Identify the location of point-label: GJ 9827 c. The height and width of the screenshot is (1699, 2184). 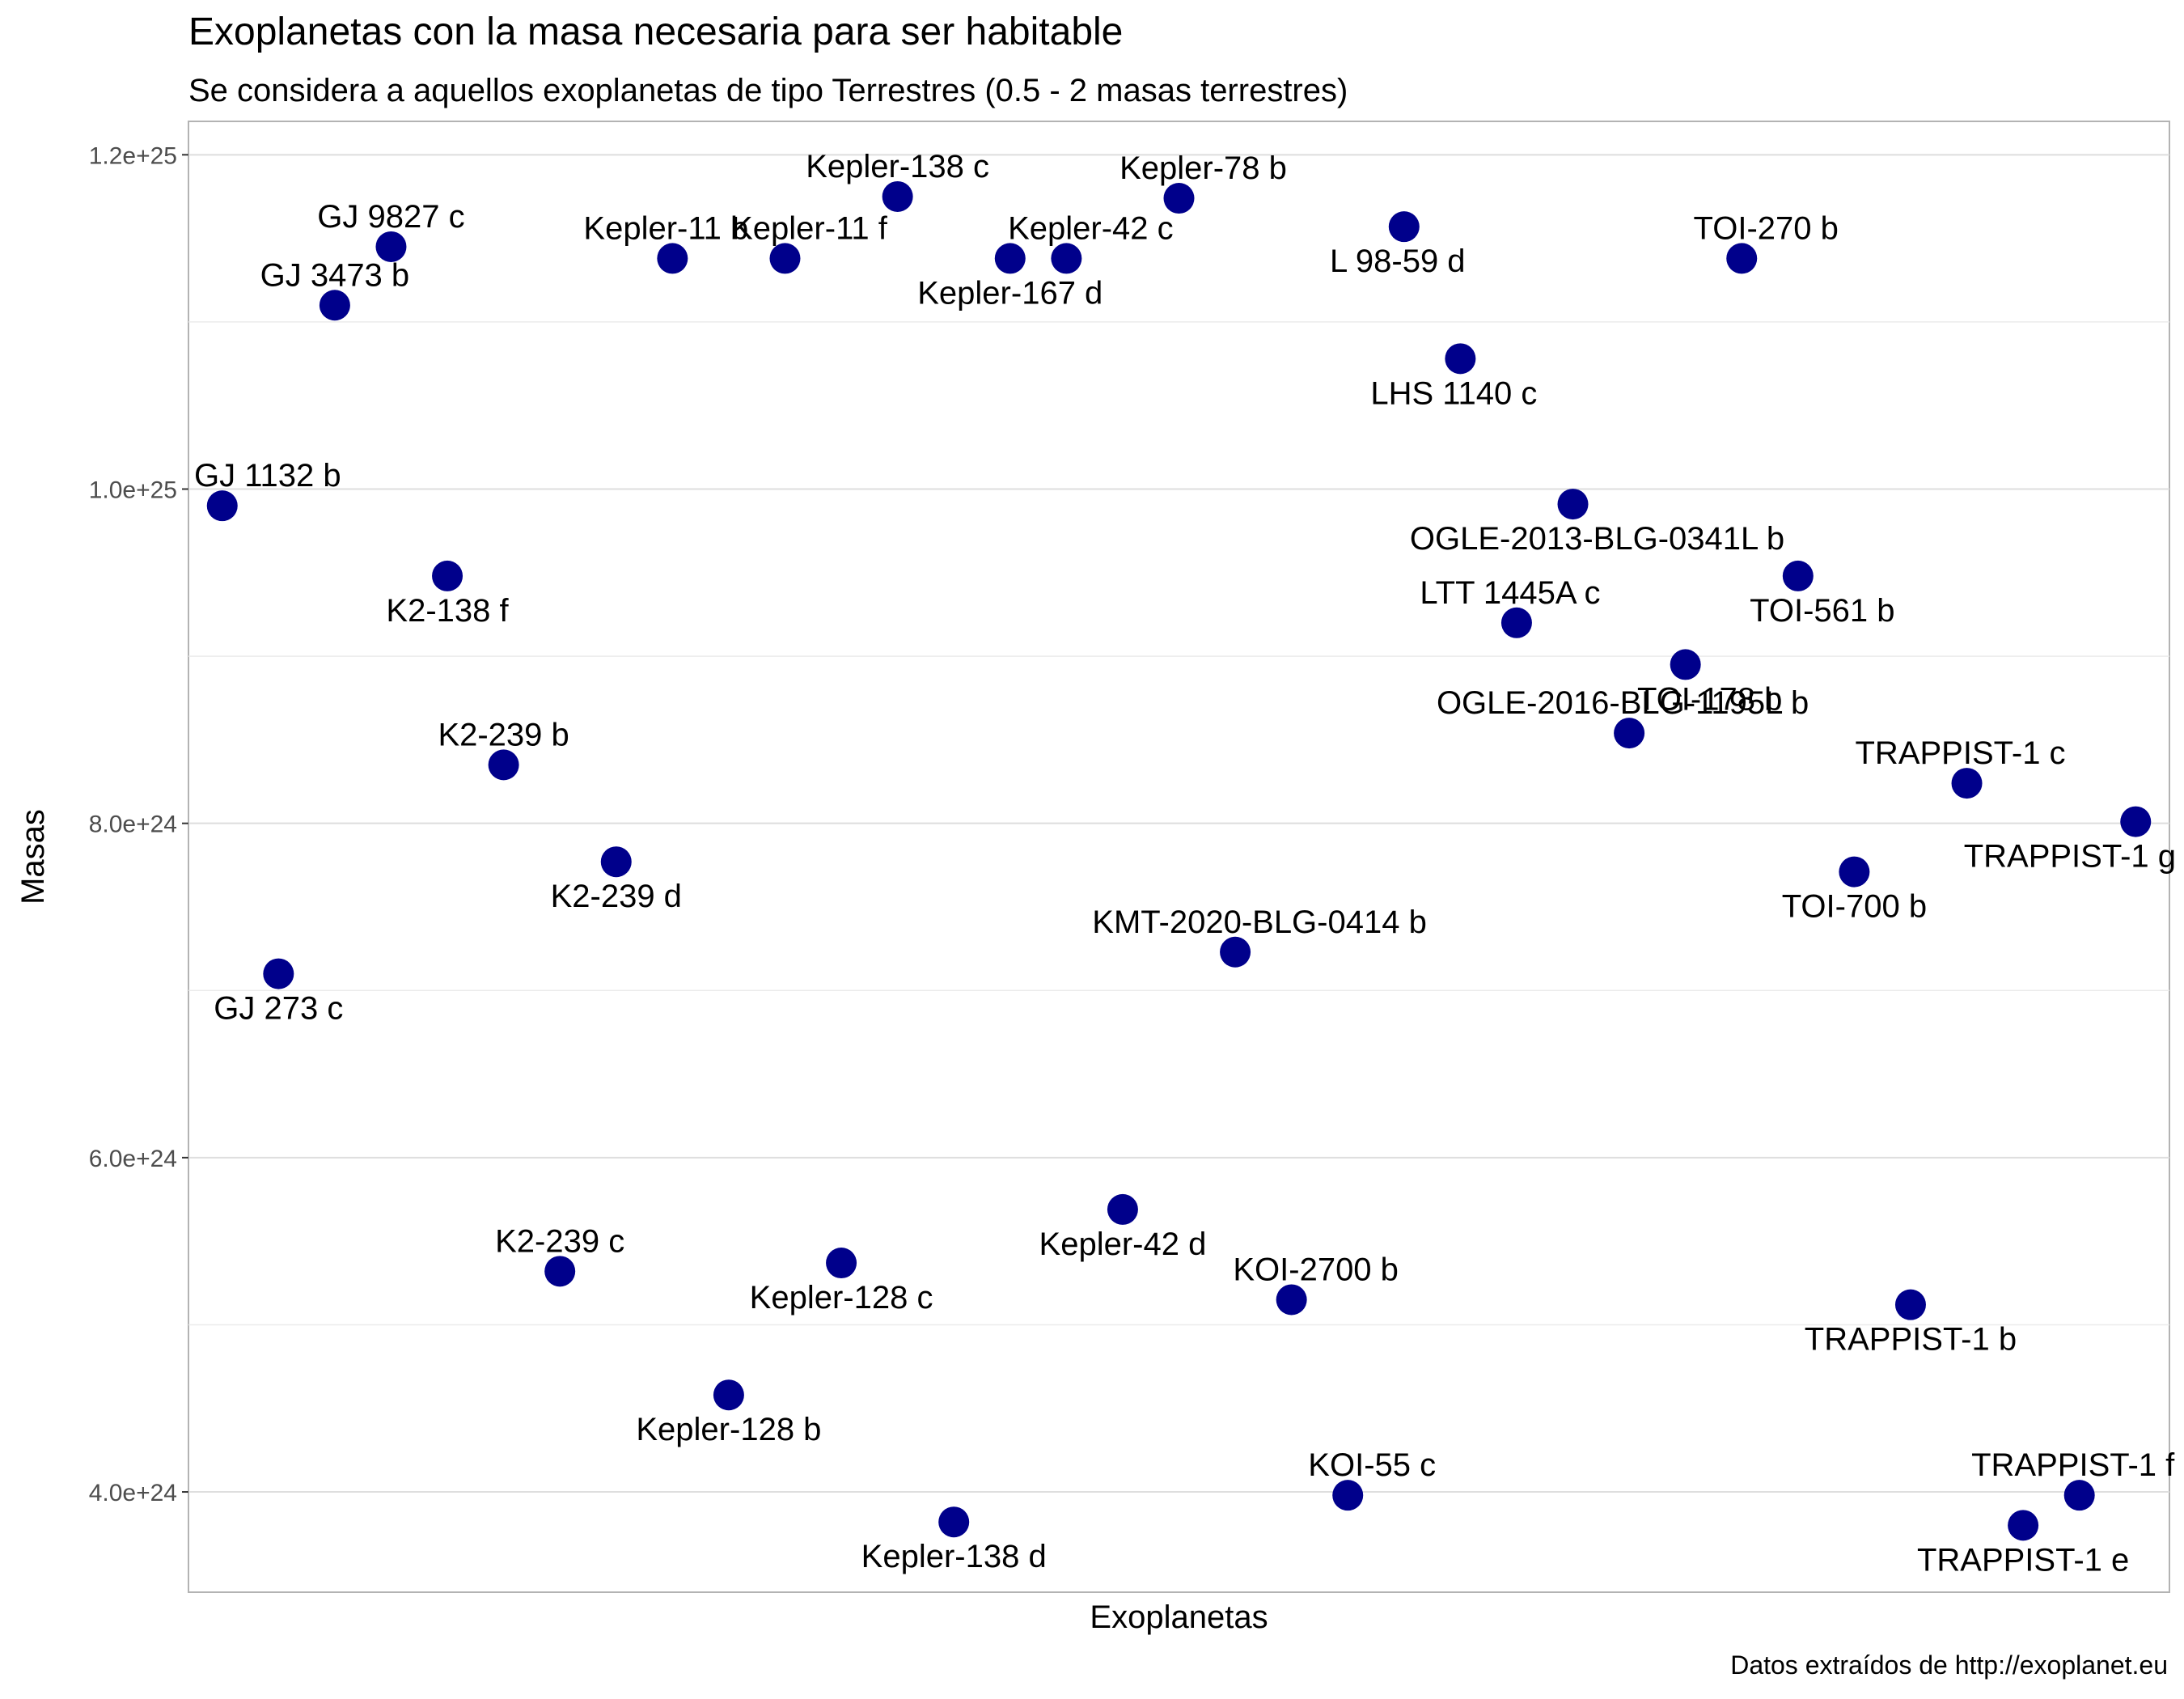
(390, 217).